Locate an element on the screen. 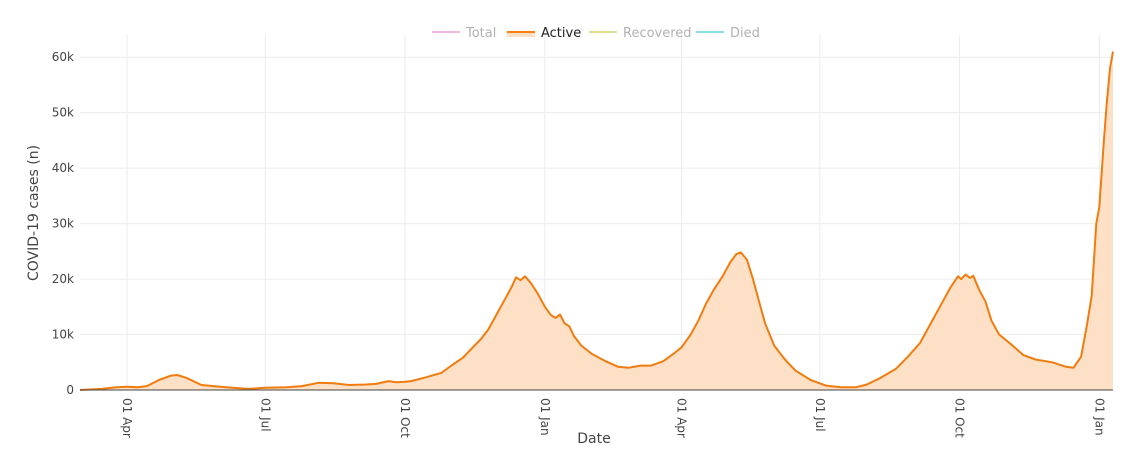 This screenshot has height=471, width=1123. y-tick-label: 40k is located at coordinates (63, 168).